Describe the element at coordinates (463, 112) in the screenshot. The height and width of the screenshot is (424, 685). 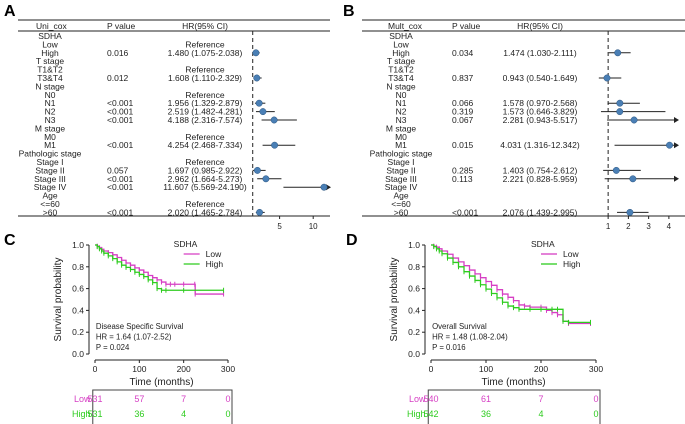
I see `forest-row-pvalue: 0.319` at that location.